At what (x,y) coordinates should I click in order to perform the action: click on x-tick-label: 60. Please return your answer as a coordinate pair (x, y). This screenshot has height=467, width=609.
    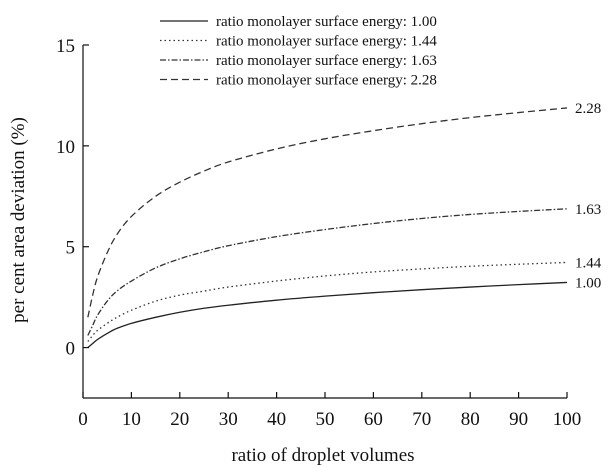
    Looking at the image, I should click on (373, 419).